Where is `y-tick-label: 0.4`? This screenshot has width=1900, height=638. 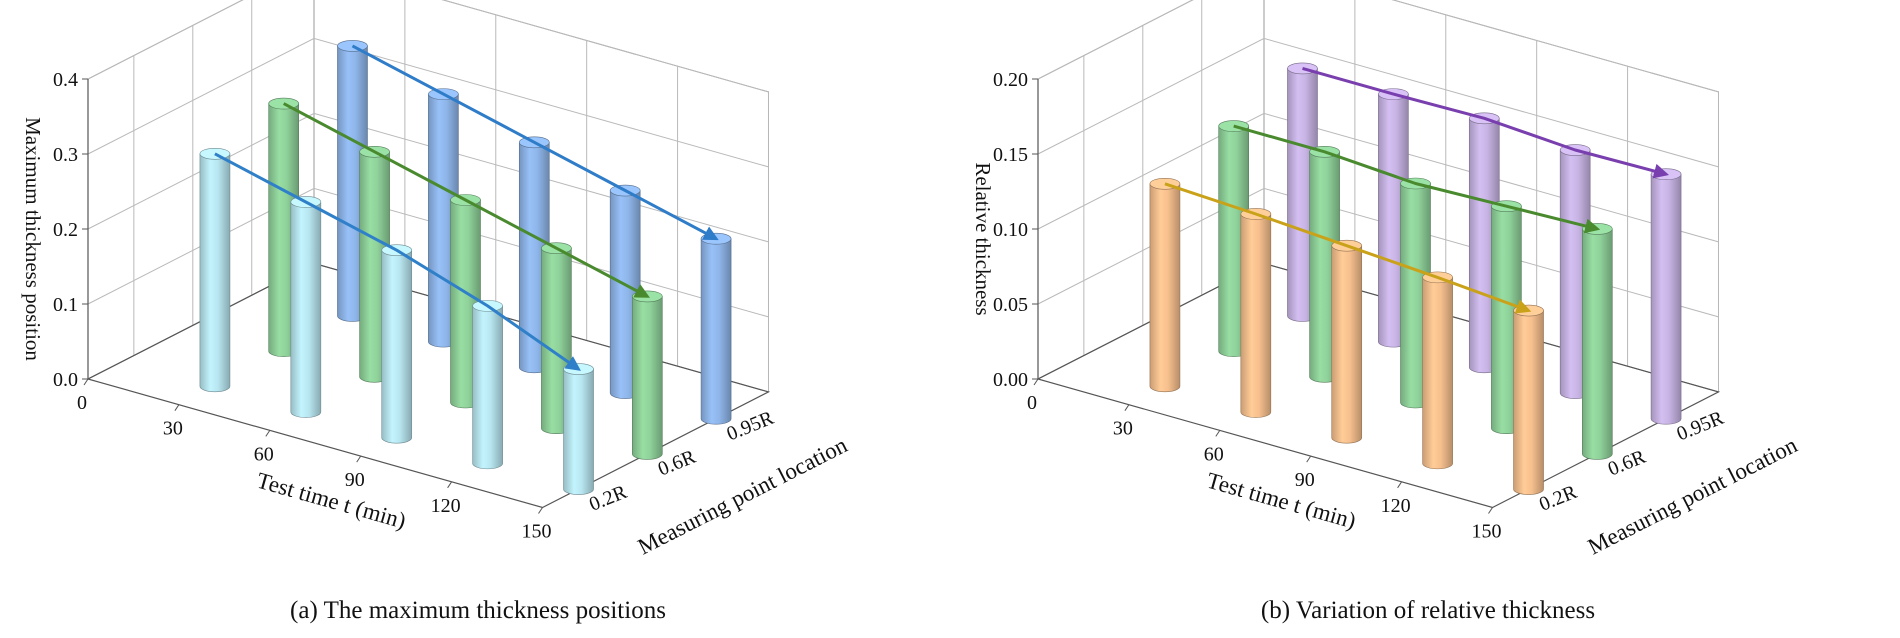 y-tick-label: 0.4 is located at coordinates (65, 80).